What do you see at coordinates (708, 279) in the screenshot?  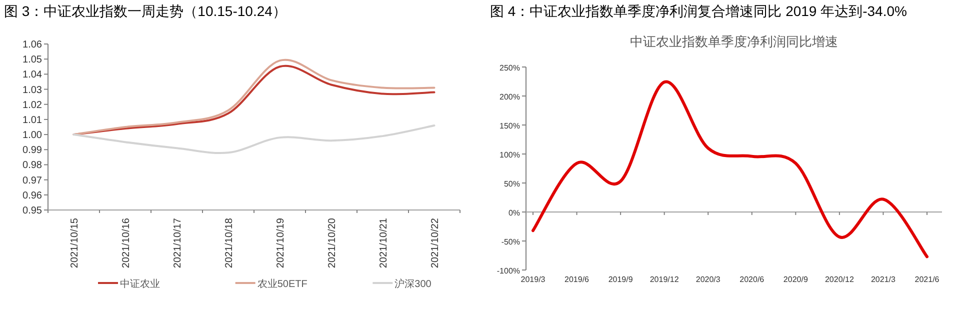 I see `x-tick-label: 2020/3` at bounding box center [708, 279].